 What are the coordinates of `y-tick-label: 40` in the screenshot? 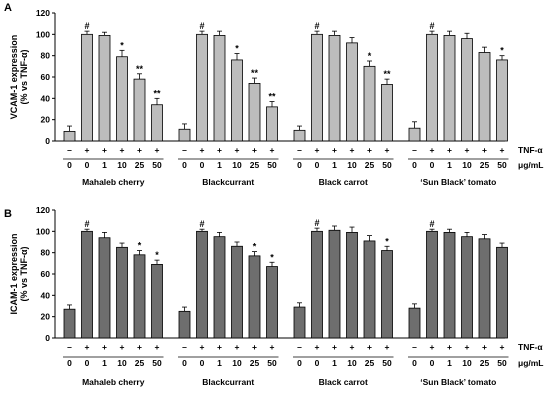 It's located at (46, 295).